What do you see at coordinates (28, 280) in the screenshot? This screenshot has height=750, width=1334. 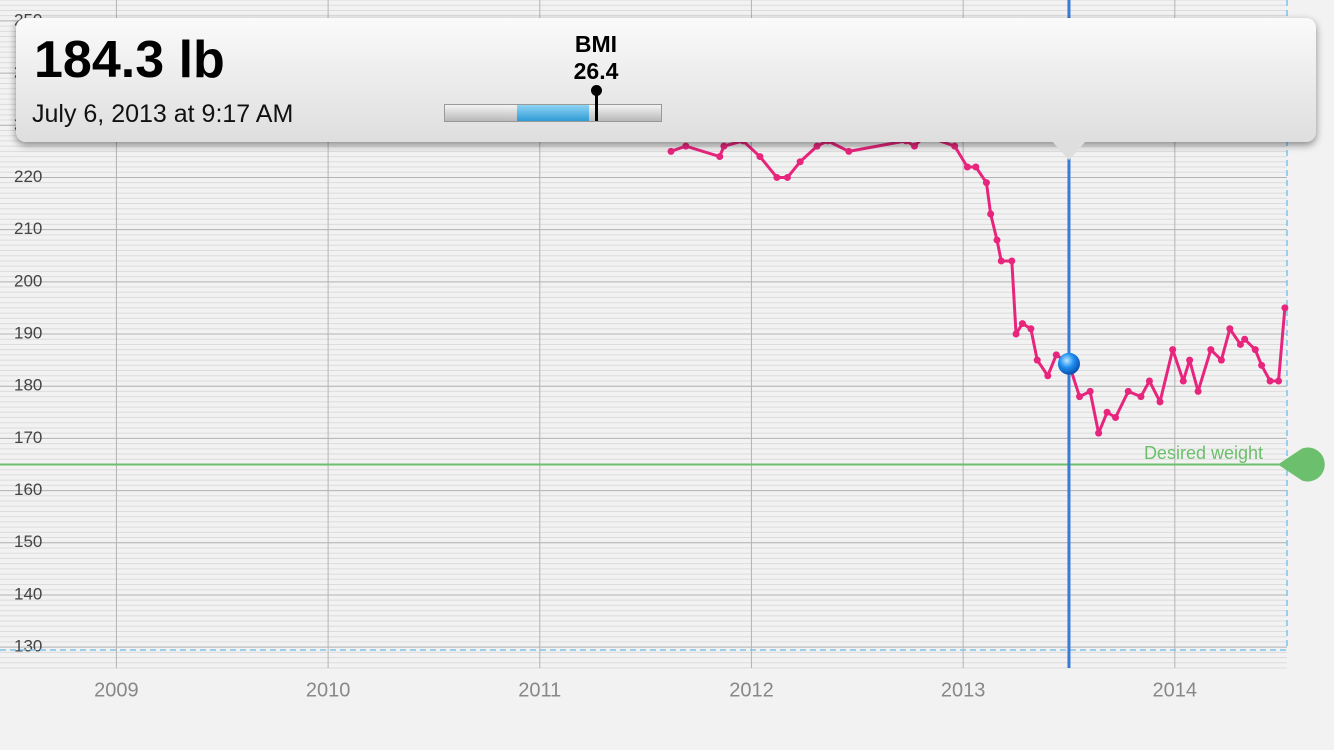 I see `y-tick-label: 200` at bounding box center [28, 280].